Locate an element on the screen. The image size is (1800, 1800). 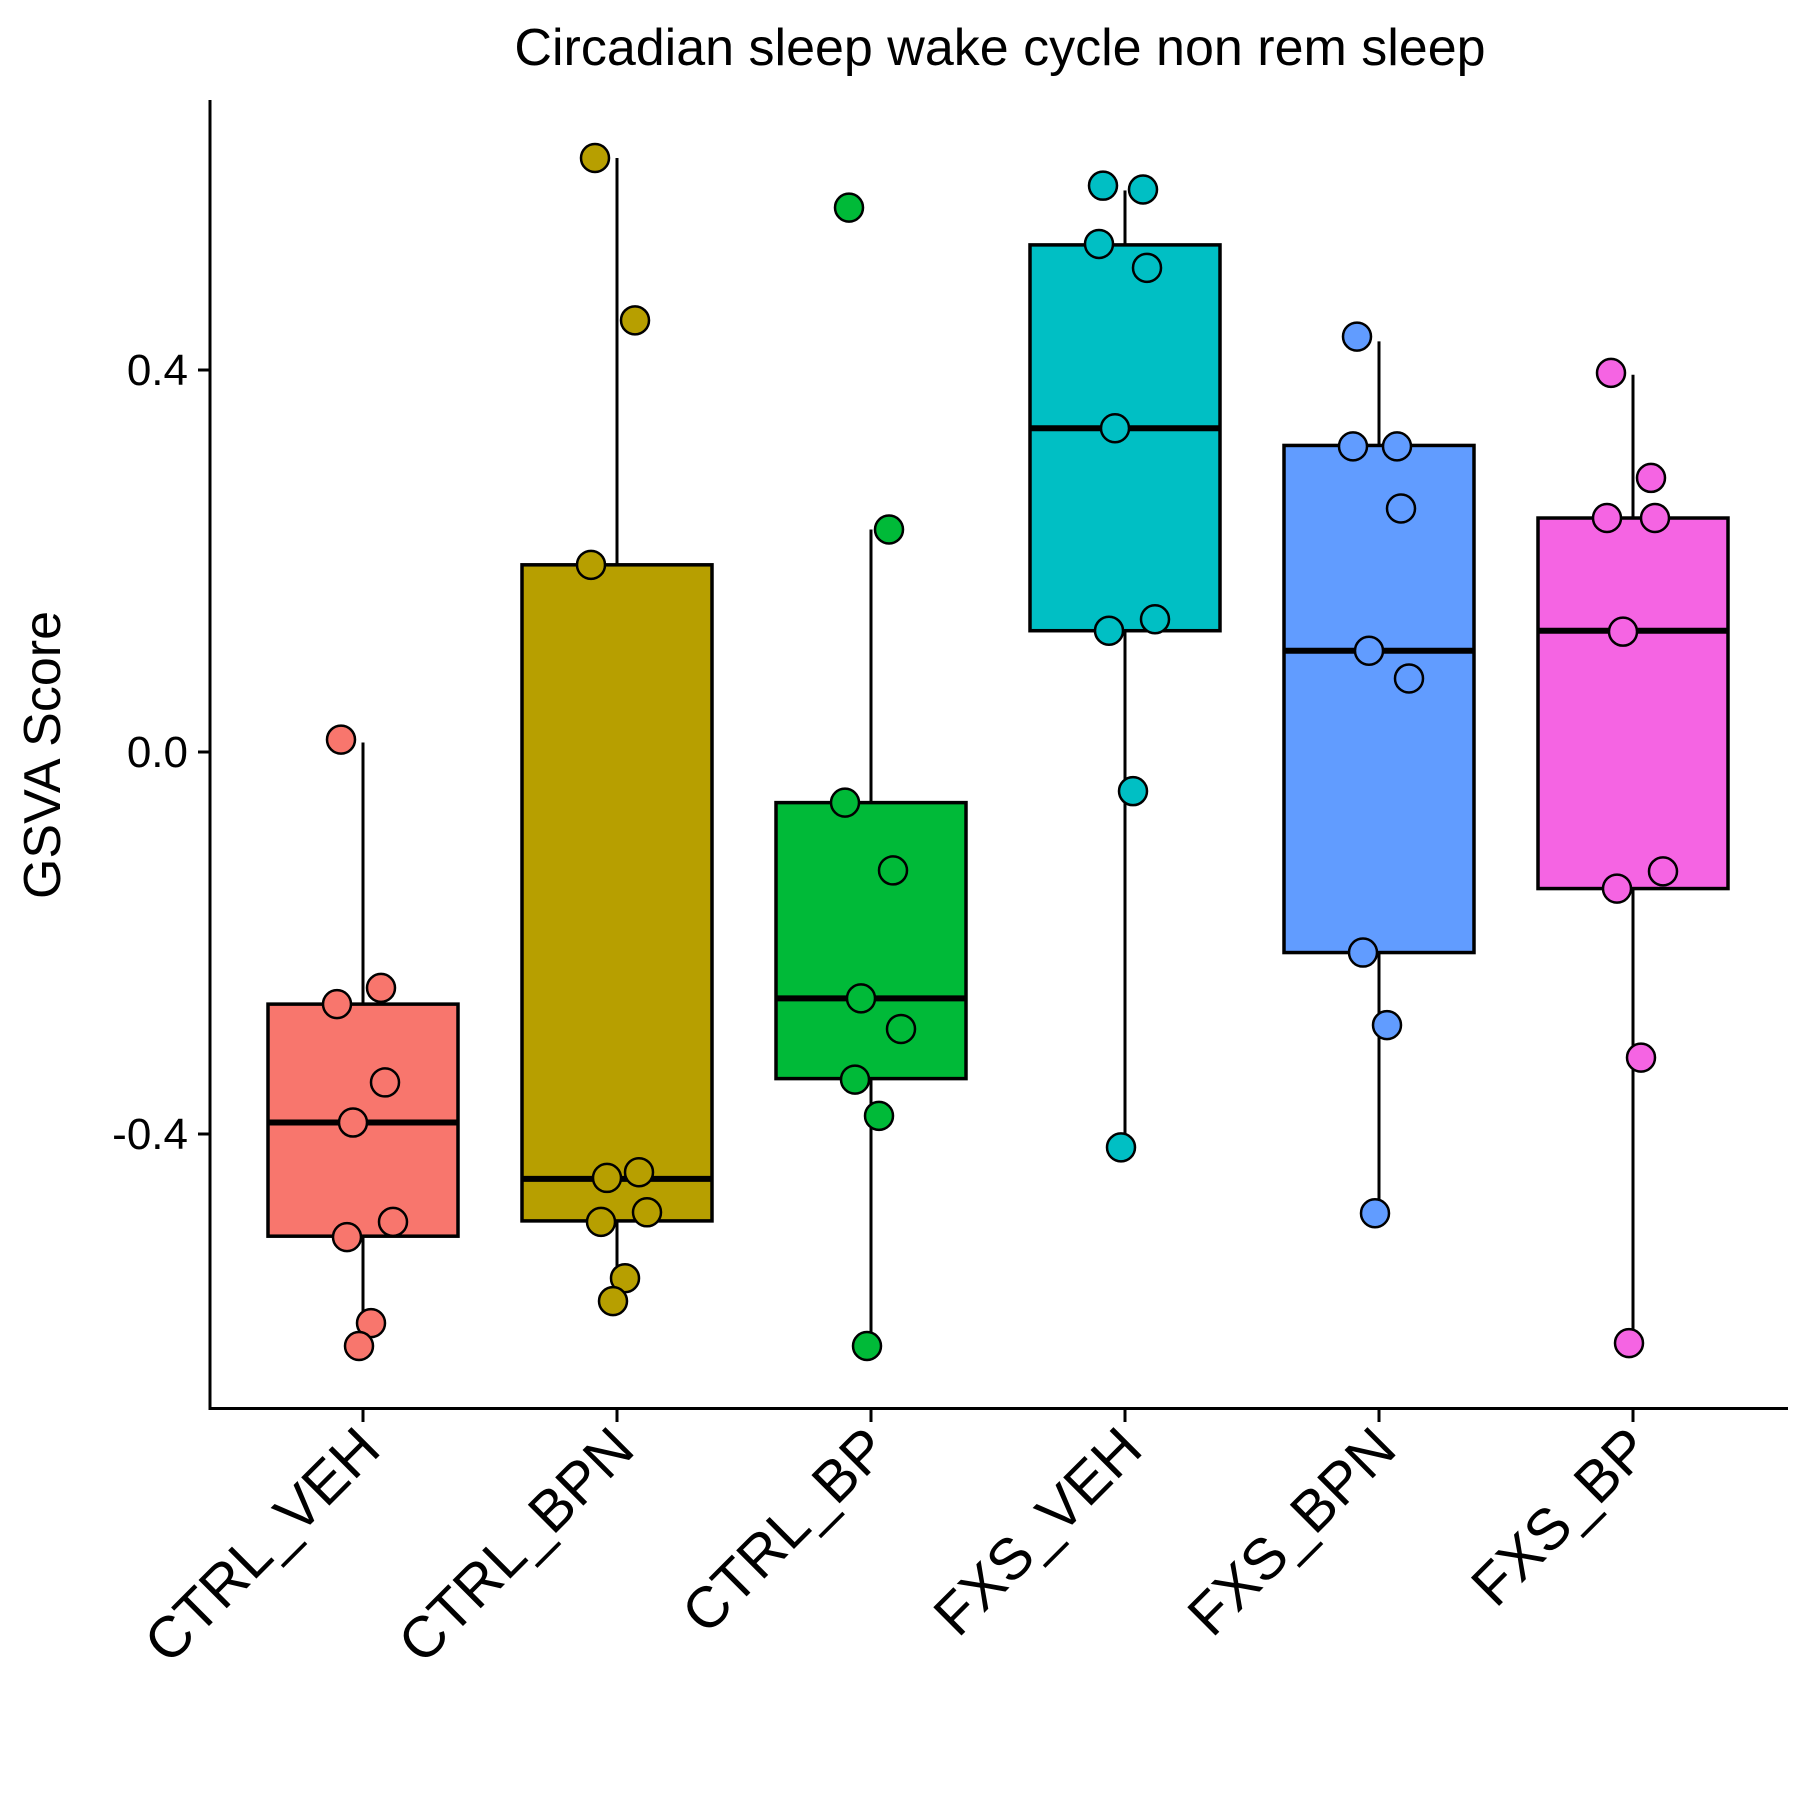
box-group-fxs-bp is located at coordinates (1633, 858).